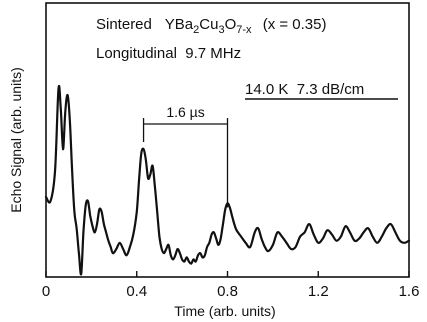 The image size is (427, 322). I want to click on sample-formula-label: Sintered YBa2Cu3O7-x (x = 0.35), so click(211, 26).